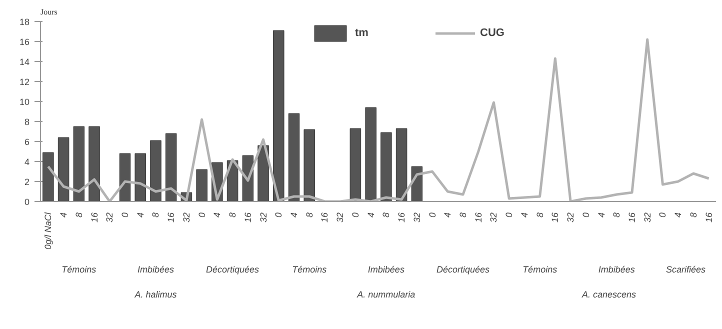  What do you see at coordinates (386, 295) in the screenshot?
I see `text: A. nummularia` at bounding box center [386, 295].